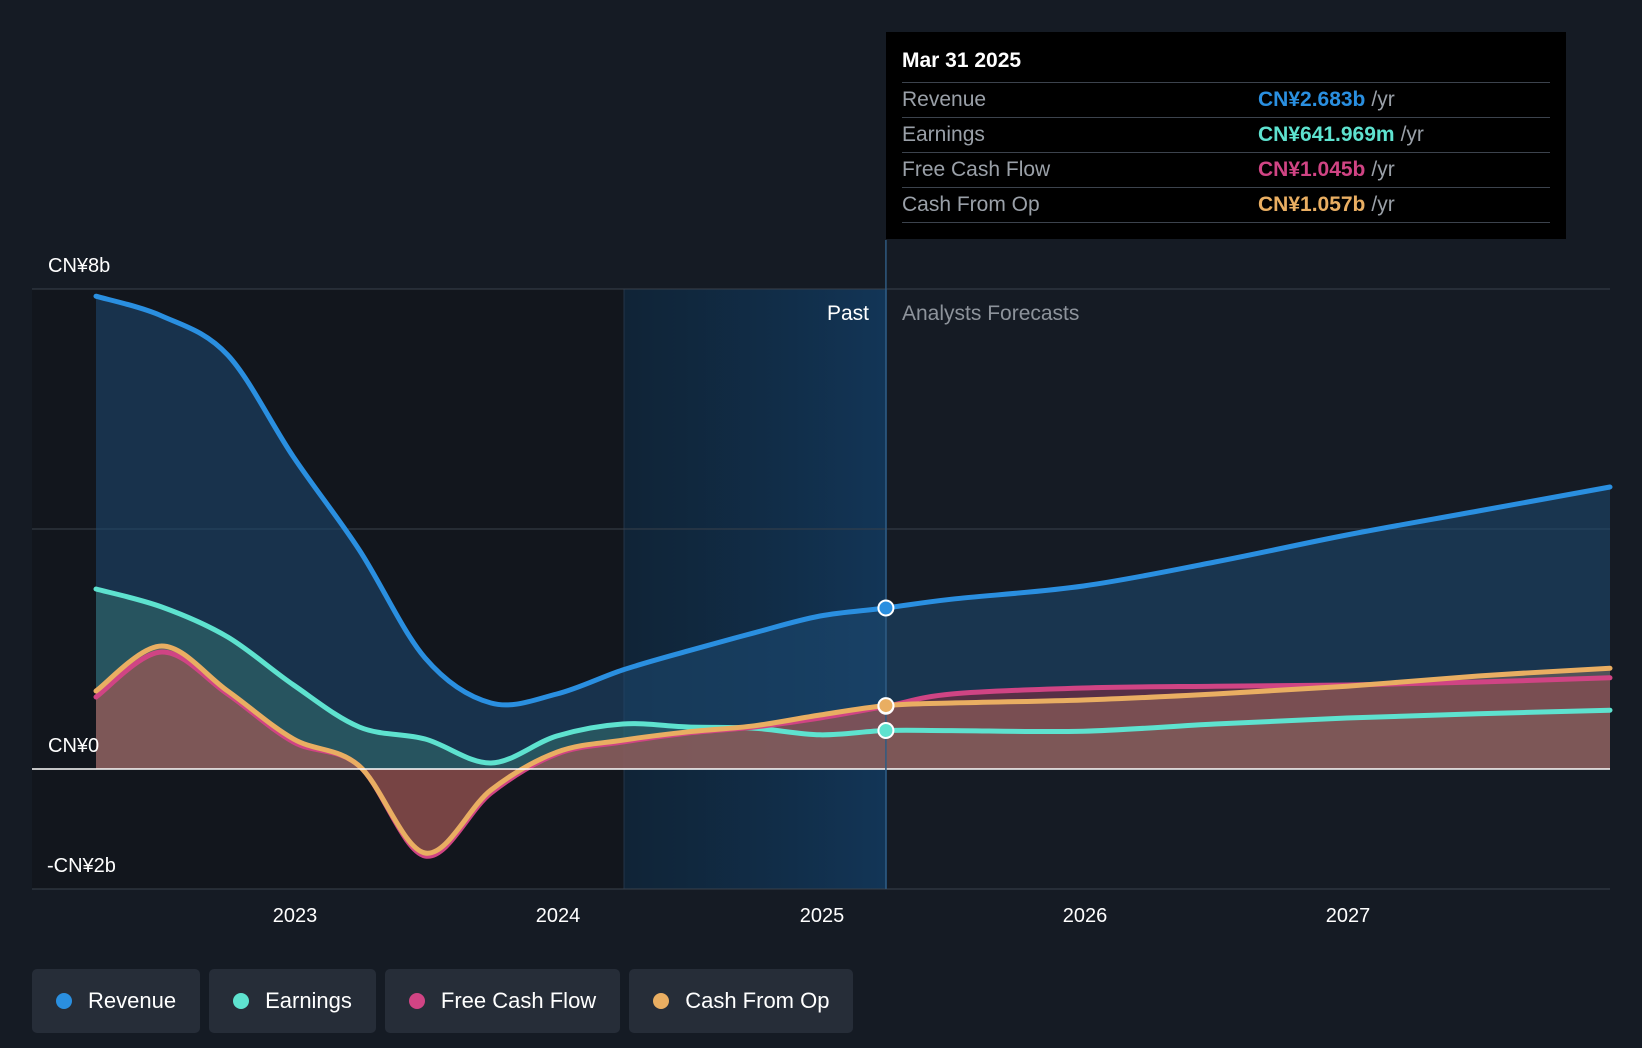 This screenshot has height=1048, width=1642. I want to click on legend-item-free-cash-flow: Free Cash Flow, so click(502, 1001).